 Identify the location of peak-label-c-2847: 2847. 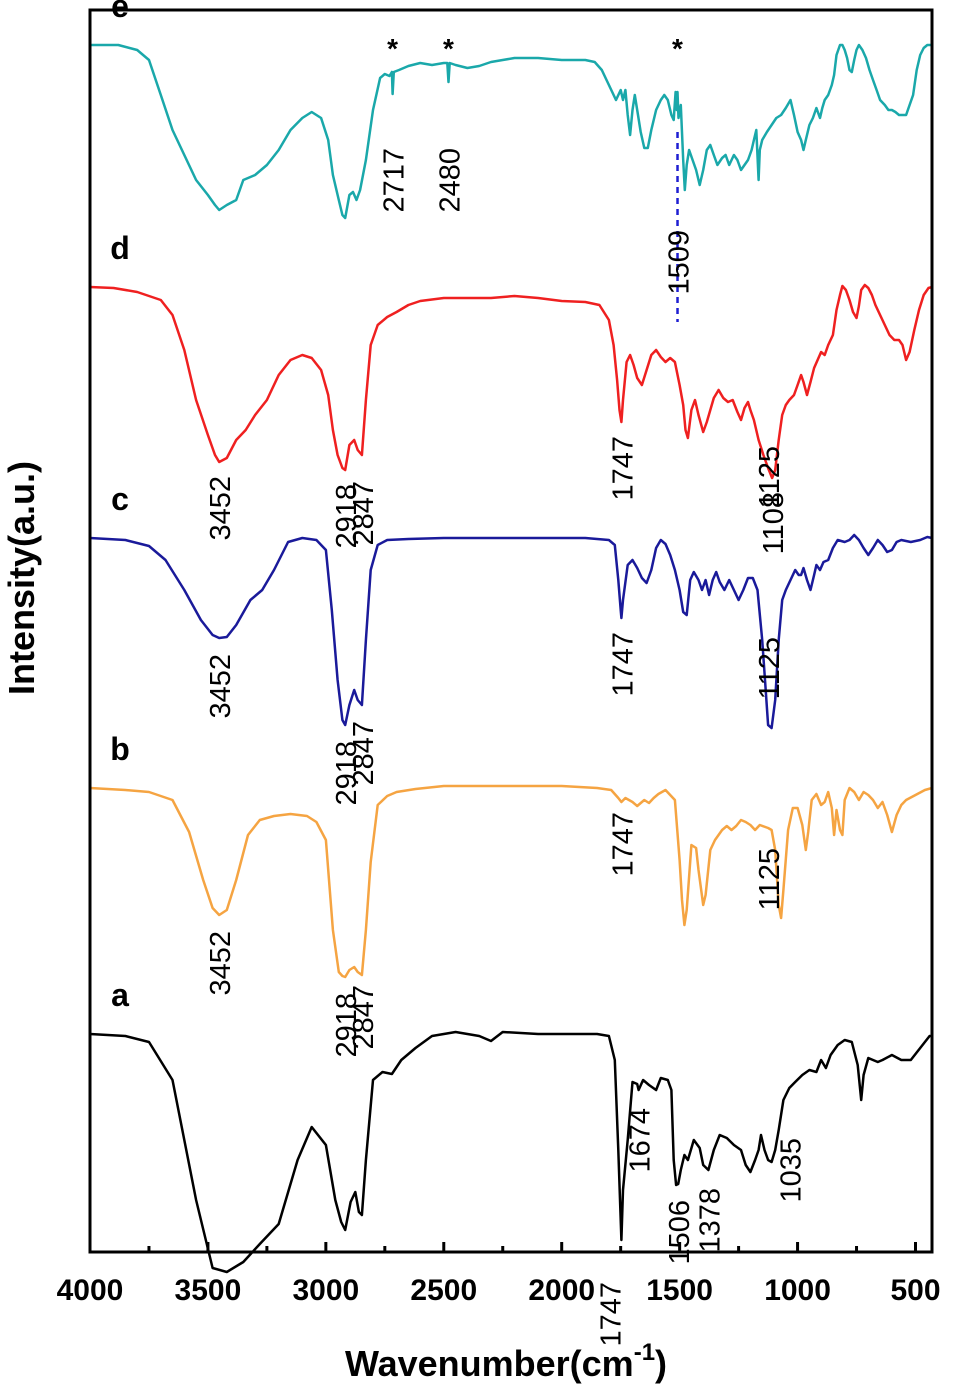
(364, 753).